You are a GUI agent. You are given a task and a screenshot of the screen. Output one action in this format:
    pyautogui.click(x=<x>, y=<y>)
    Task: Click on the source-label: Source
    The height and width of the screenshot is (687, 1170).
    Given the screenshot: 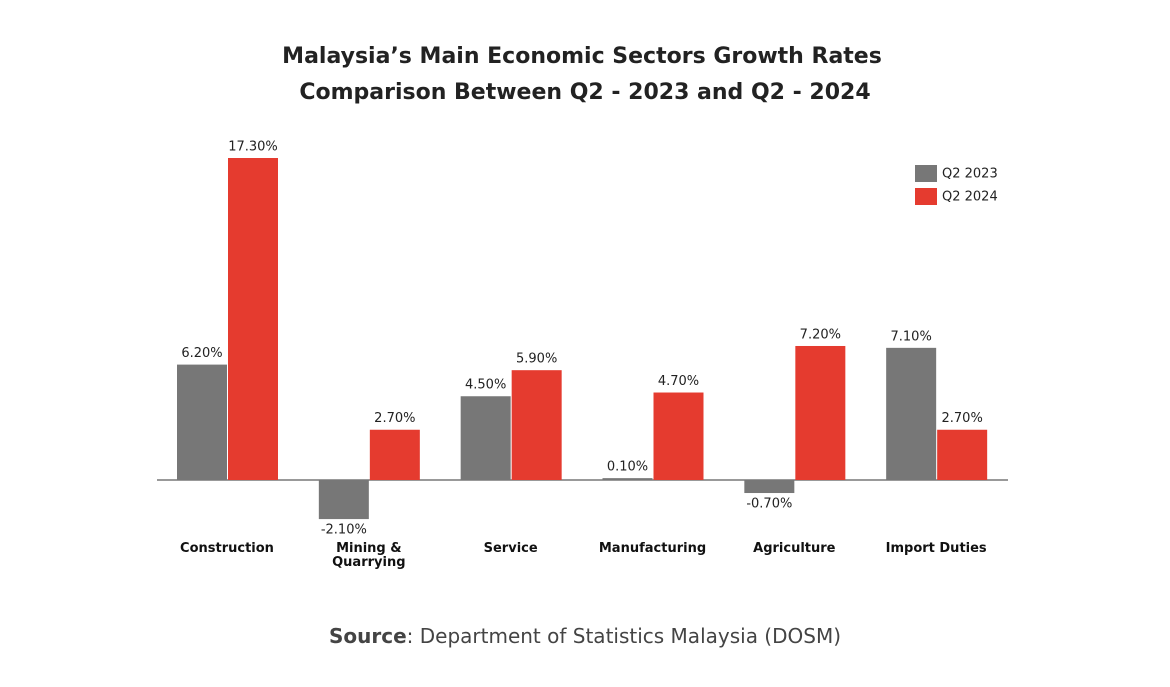 What is the action you would take?
    pyautogui.click(x=367, y=636)
    